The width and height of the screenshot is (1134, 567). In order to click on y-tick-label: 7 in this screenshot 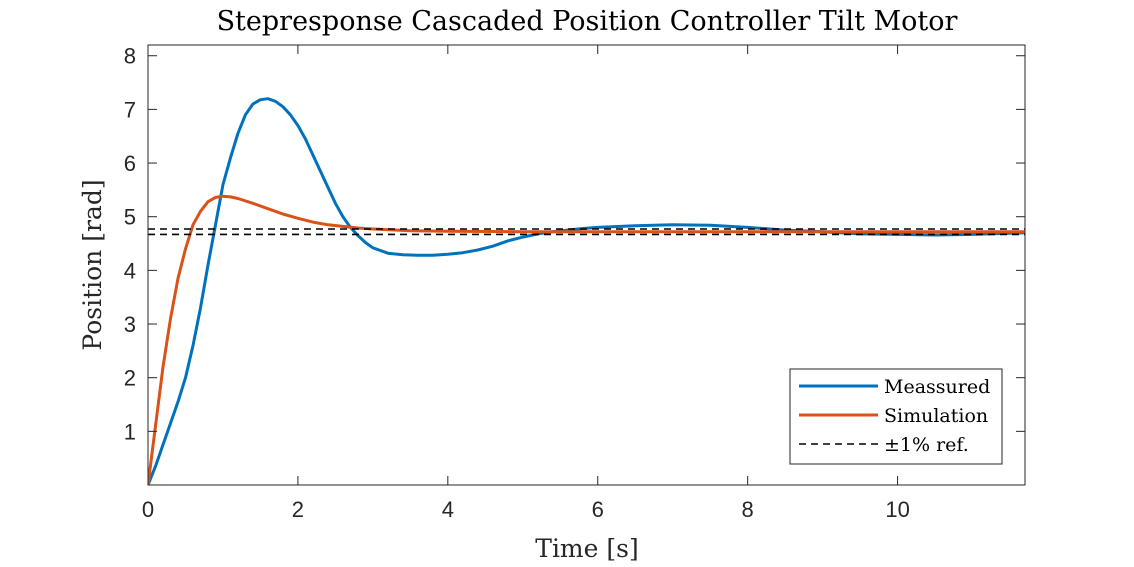, I will do `click(130, 109)`.